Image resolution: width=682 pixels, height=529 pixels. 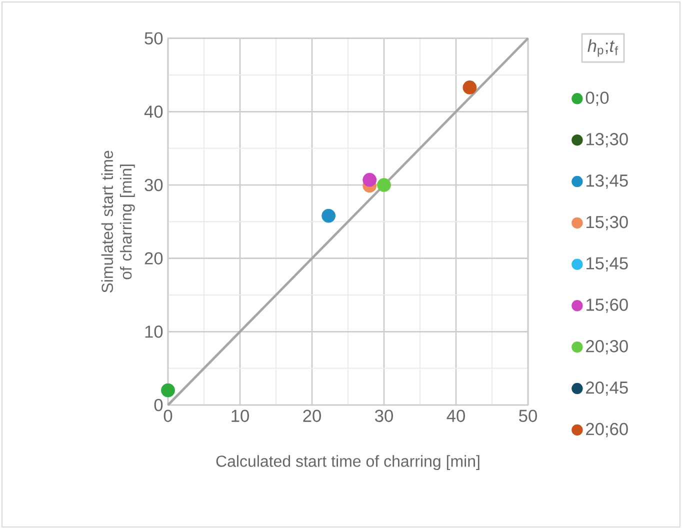 What do you see at coordinates (153, 185) in the screenshot?
I see `y-tick-label: 30` at bounding box center [153, 185].